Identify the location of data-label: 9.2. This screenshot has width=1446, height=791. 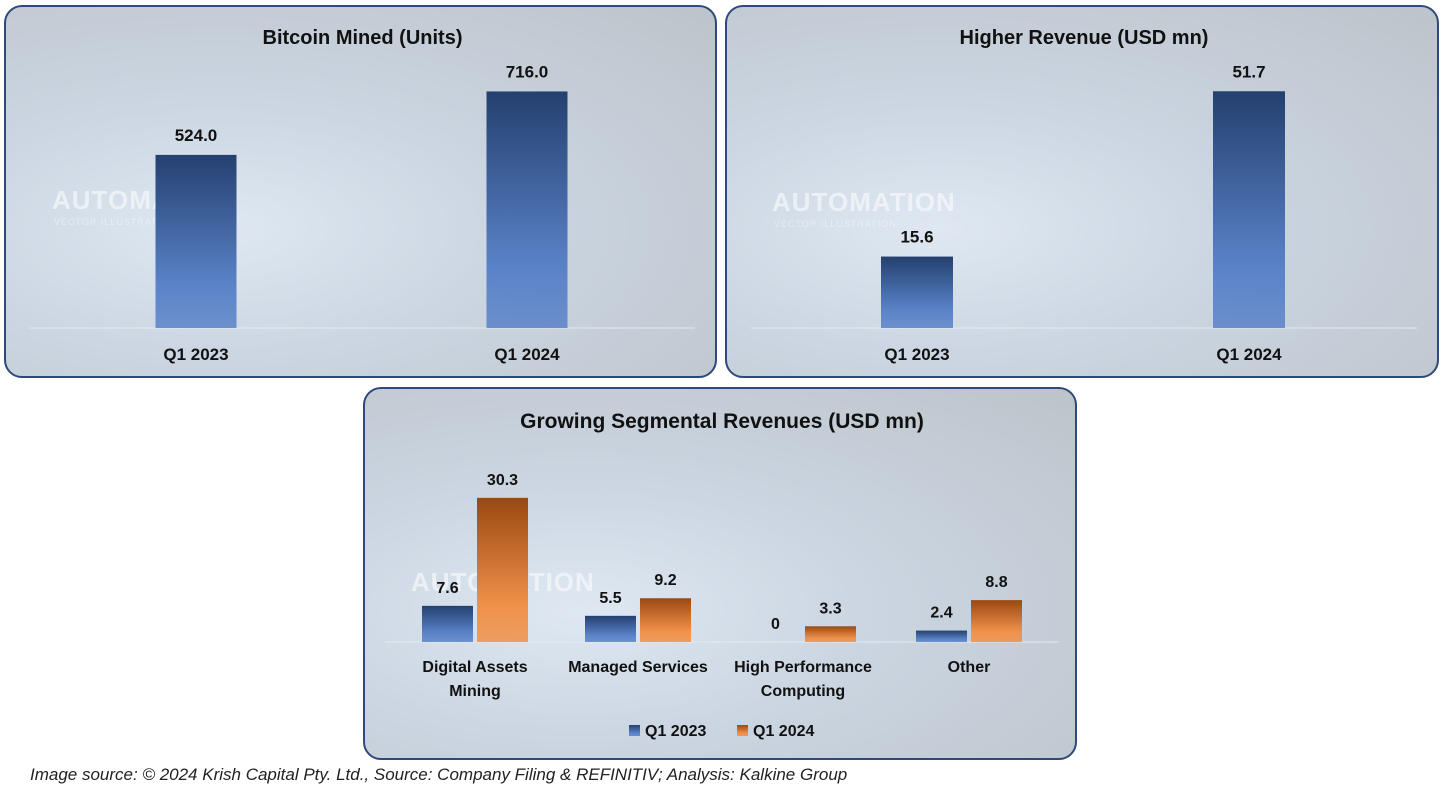
(665, 580).